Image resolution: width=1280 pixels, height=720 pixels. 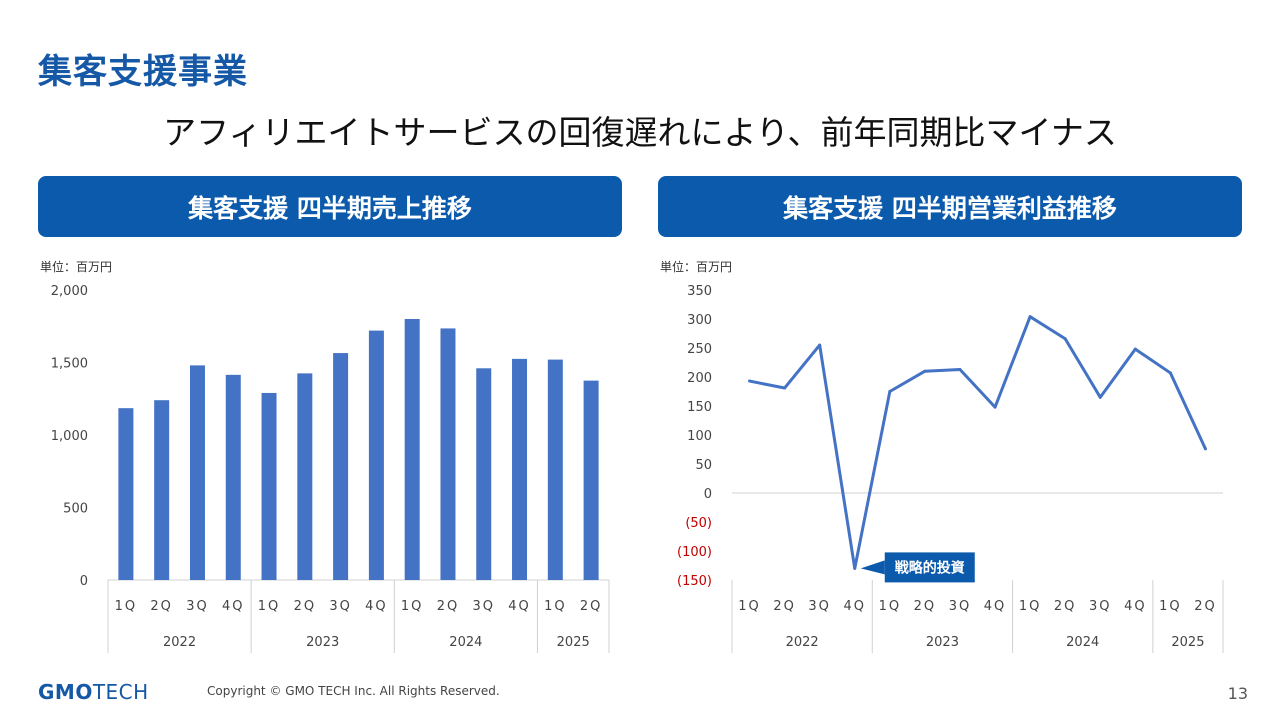 What do you see at coordinates (699, 378) in the screenshot?
I see `y-tick-label: 200` at bounding box center [699, 378].